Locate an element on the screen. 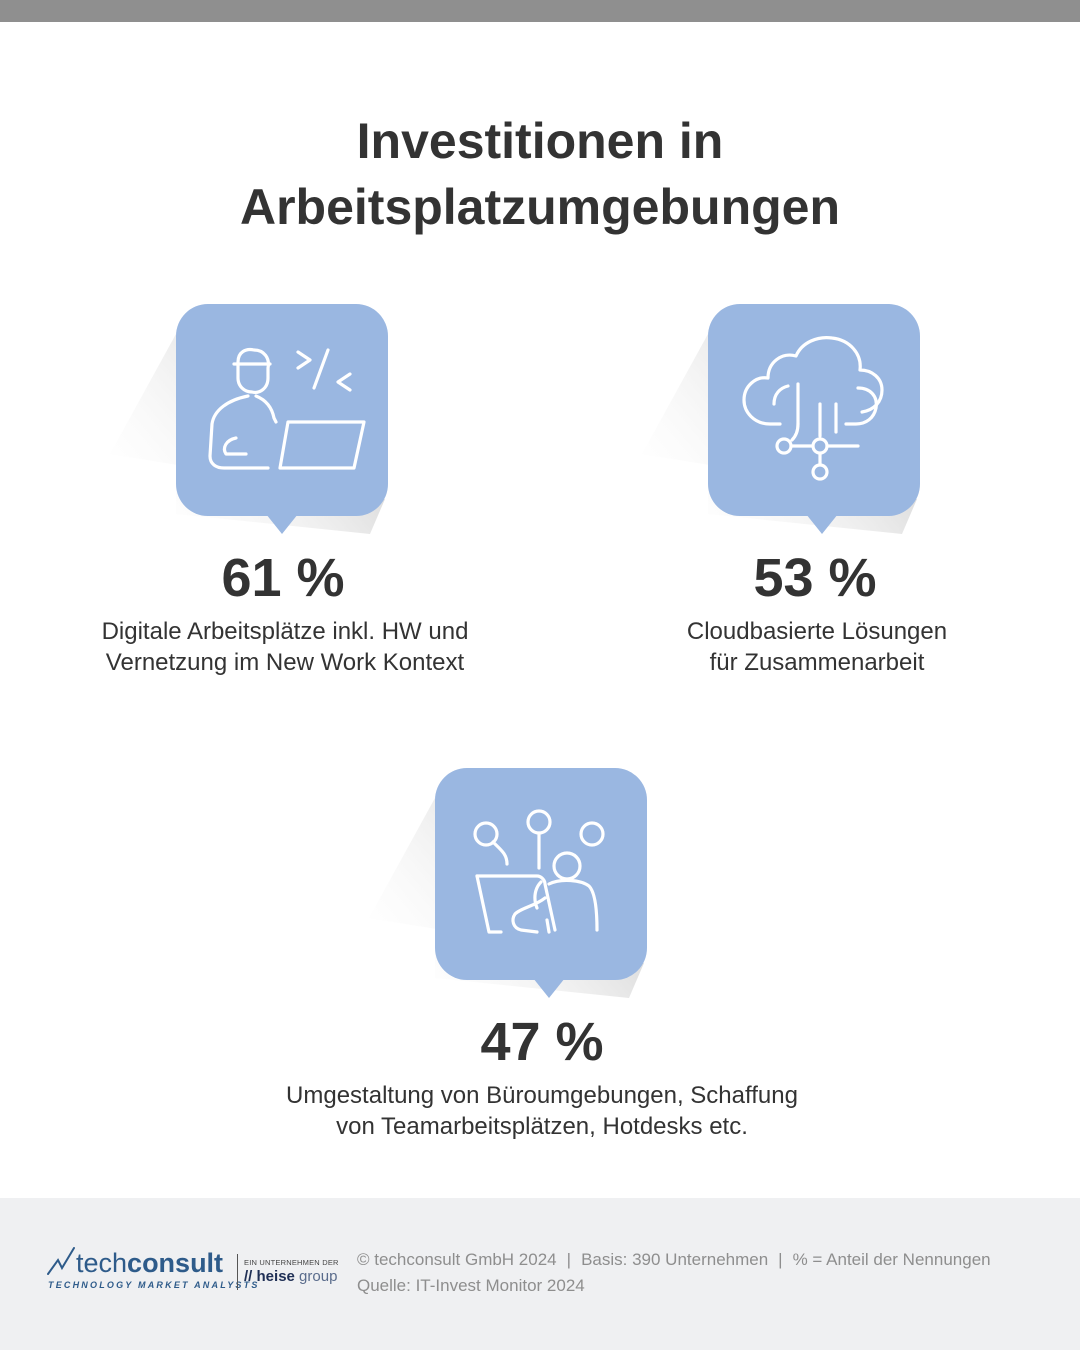 This screenshot has width=1080, height=1350. label-line-2: von Teamarbeitsplätzen, Hotdesks etc. is located at coordinates (542, 1126).